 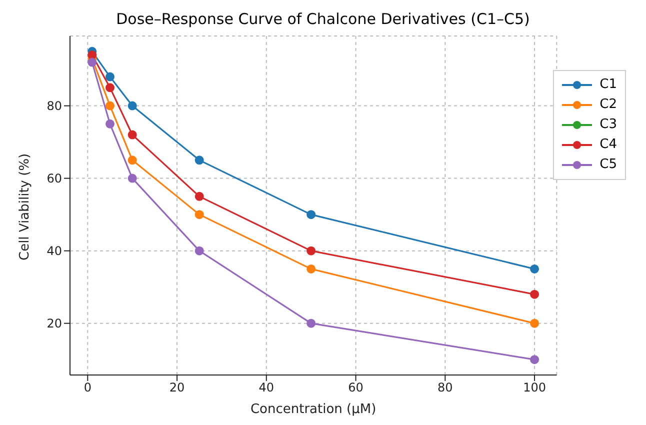 I want to click on y-tick-label: 20, so click(x=54, y=323).